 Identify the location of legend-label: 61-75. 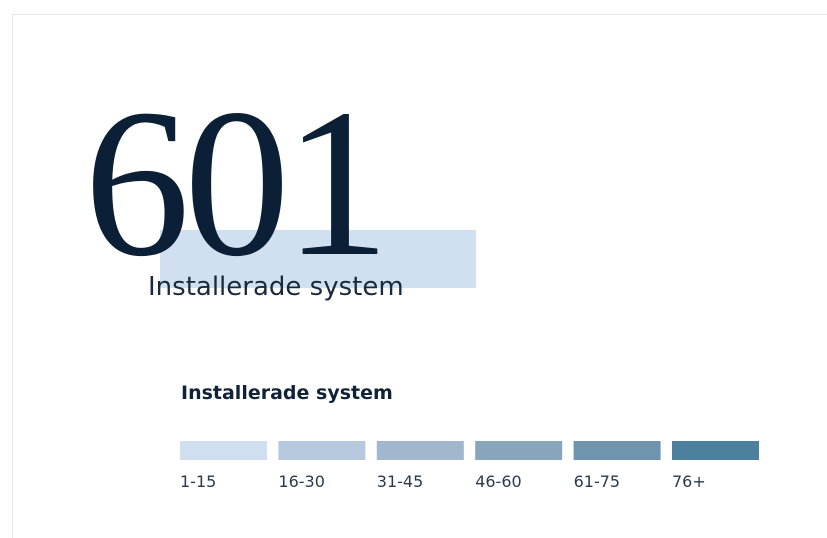
(597, 481).